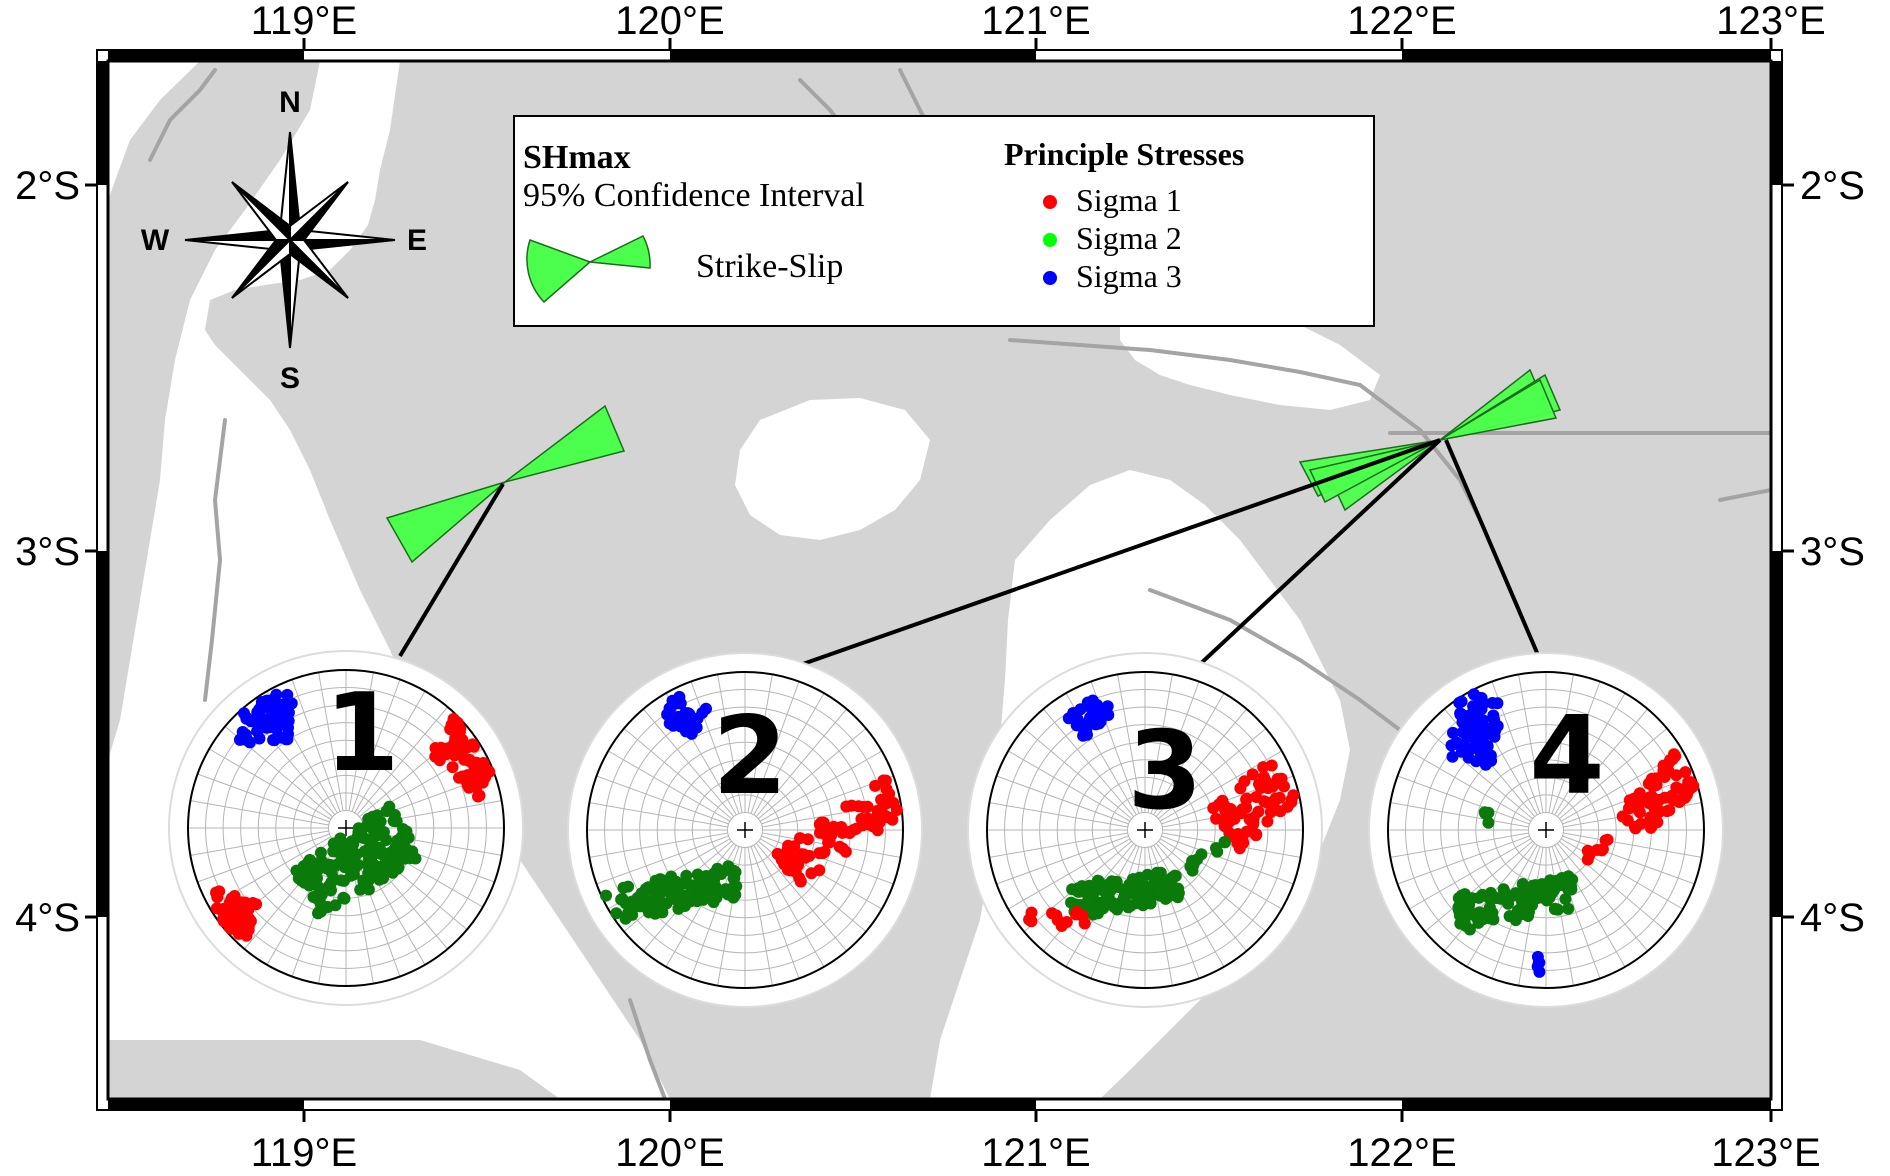 Image resolution: width=1890 pixels, height=1176 pixels. I want to click on sigma3-marker, so click(1050, 278).